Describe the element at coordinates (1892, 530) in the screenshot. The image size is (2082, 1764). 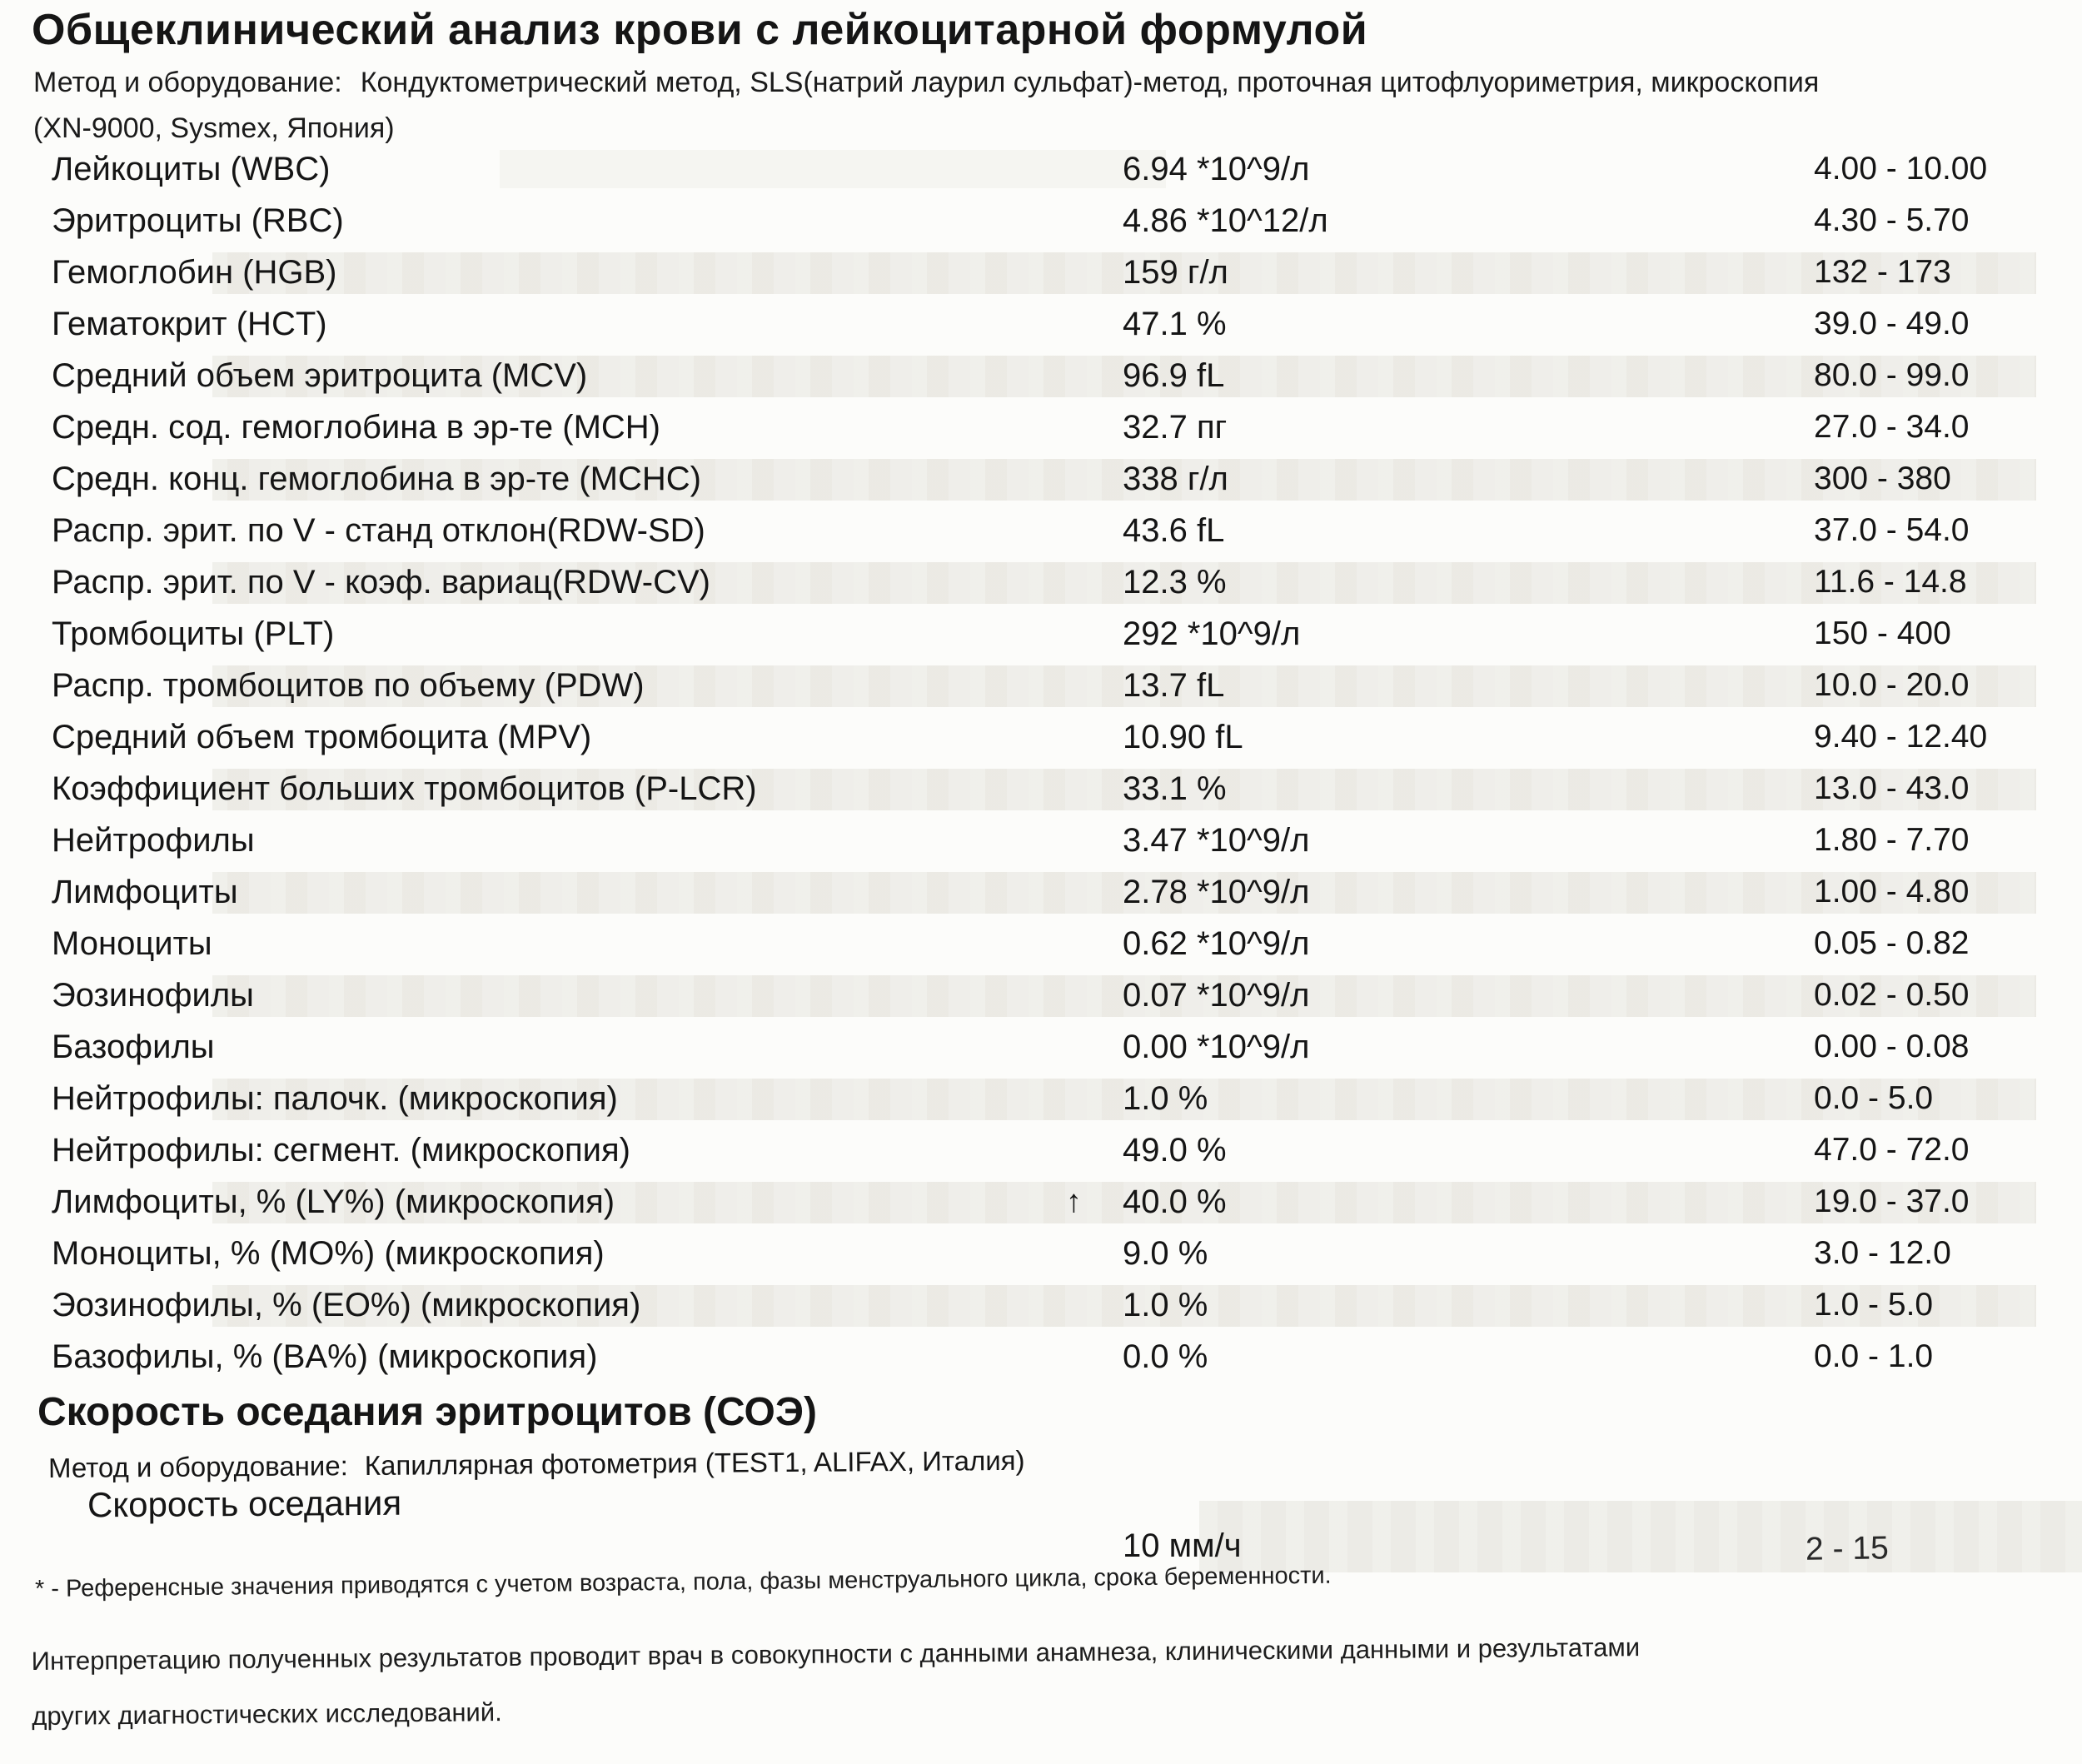
I see `reference-range: 37.0 - 54.0` at that location.